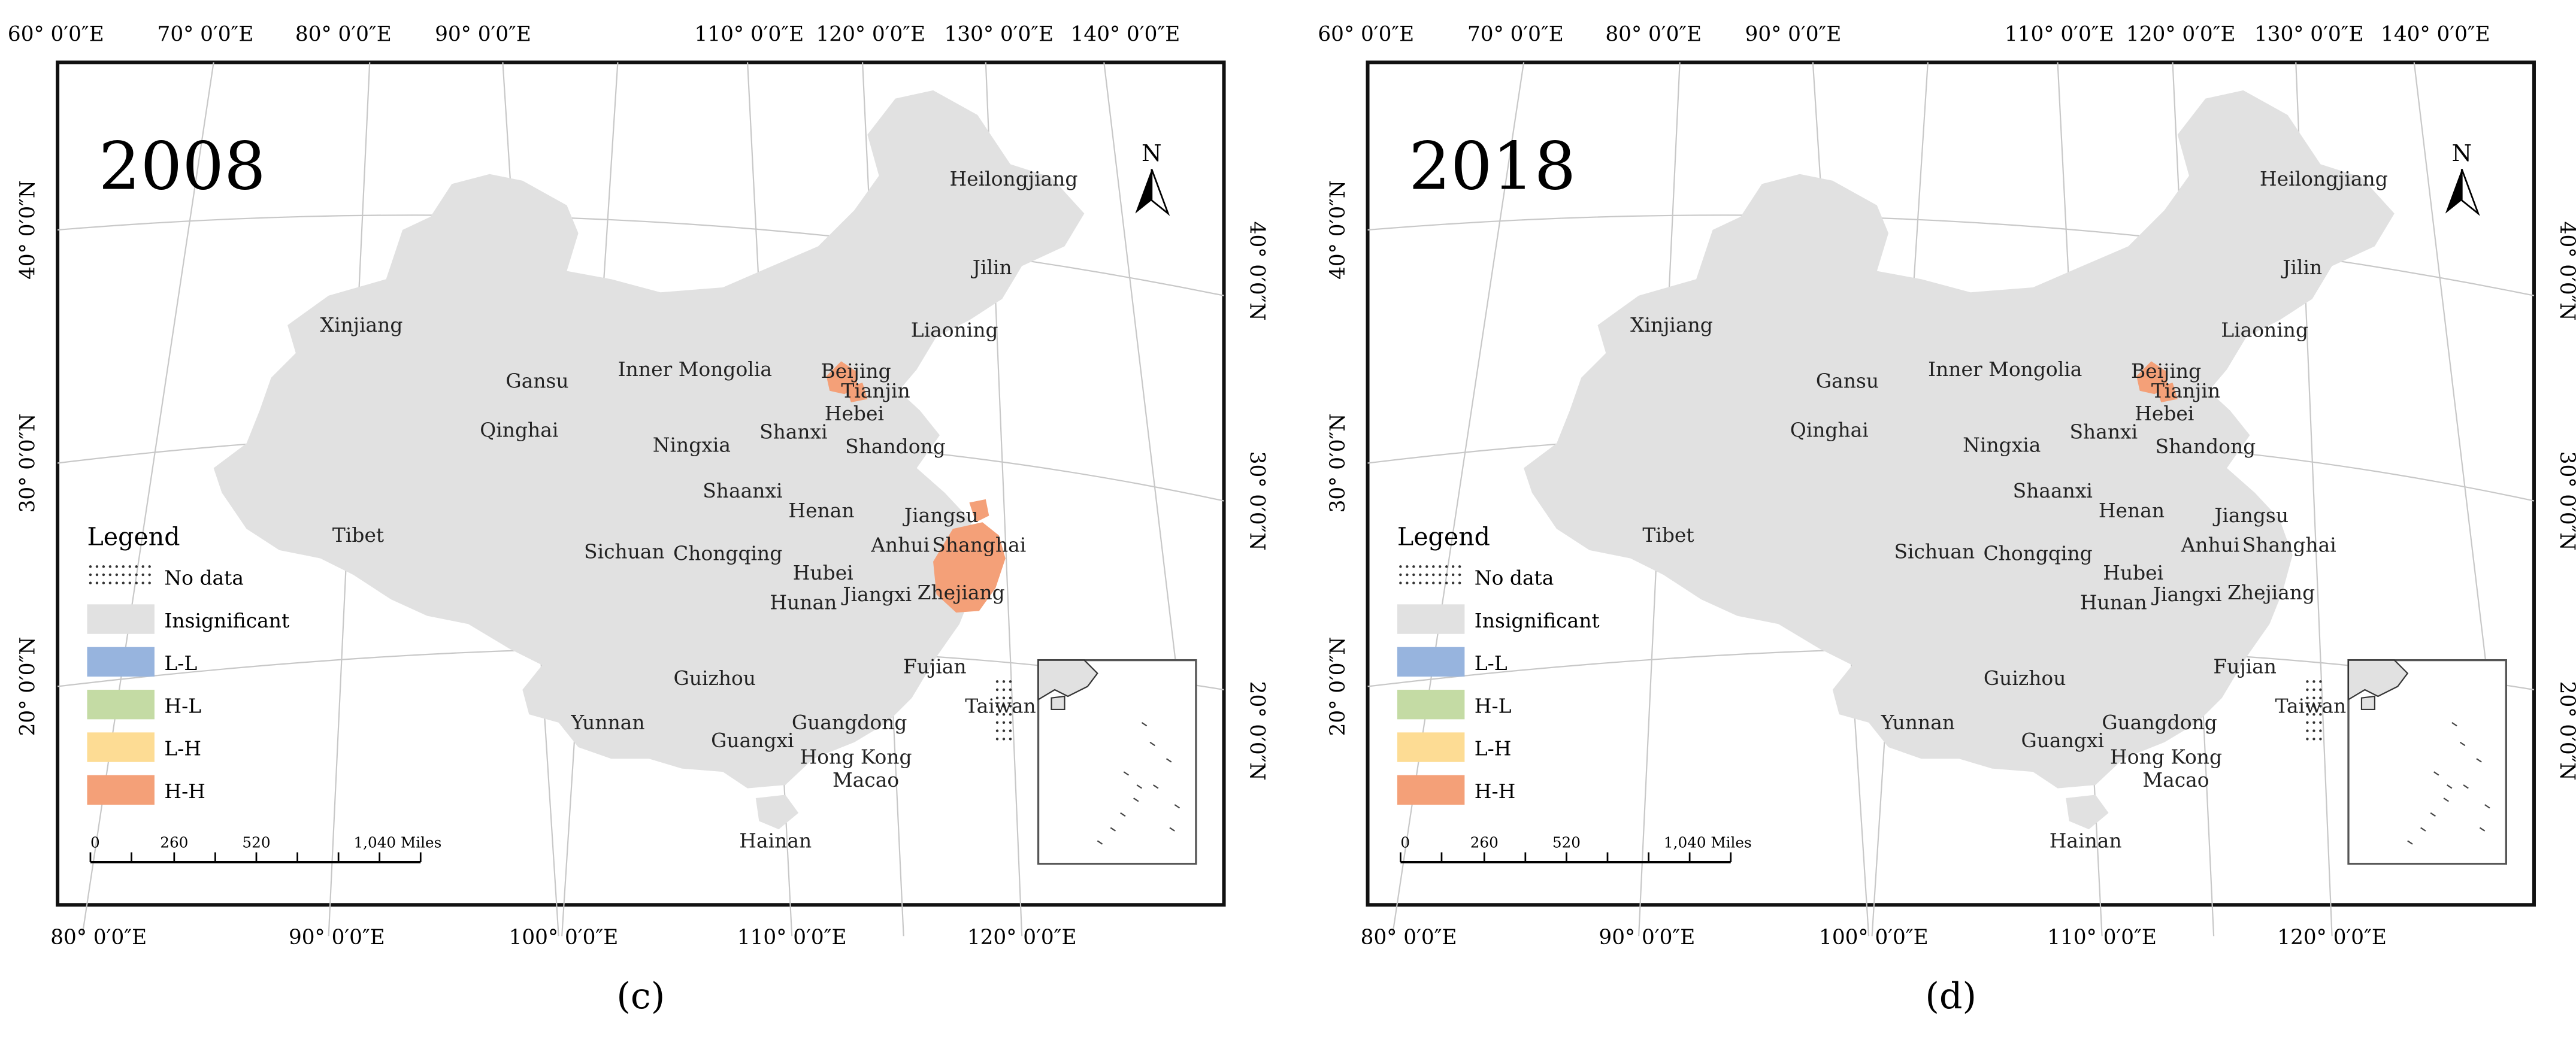 Image resolution: width=2576 pixels, height=1037 pixels. I want to click on legend-label-no-data: No data, so click(204, 577).